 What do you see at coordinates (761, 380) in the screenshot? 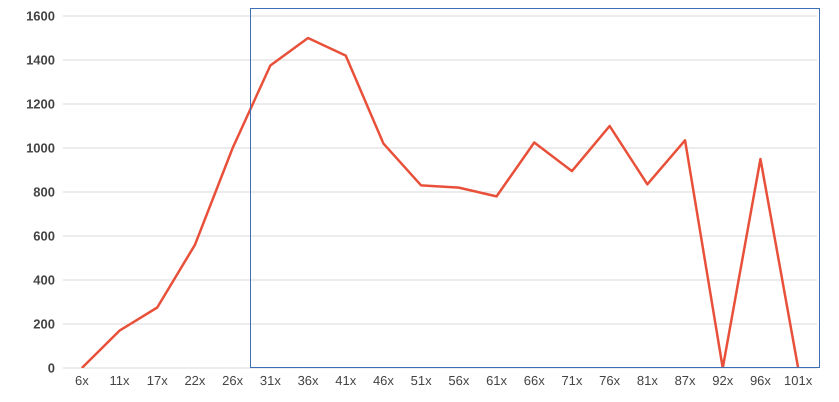
I see `x-tick-label: 96x` at bounding box center [761, 380].